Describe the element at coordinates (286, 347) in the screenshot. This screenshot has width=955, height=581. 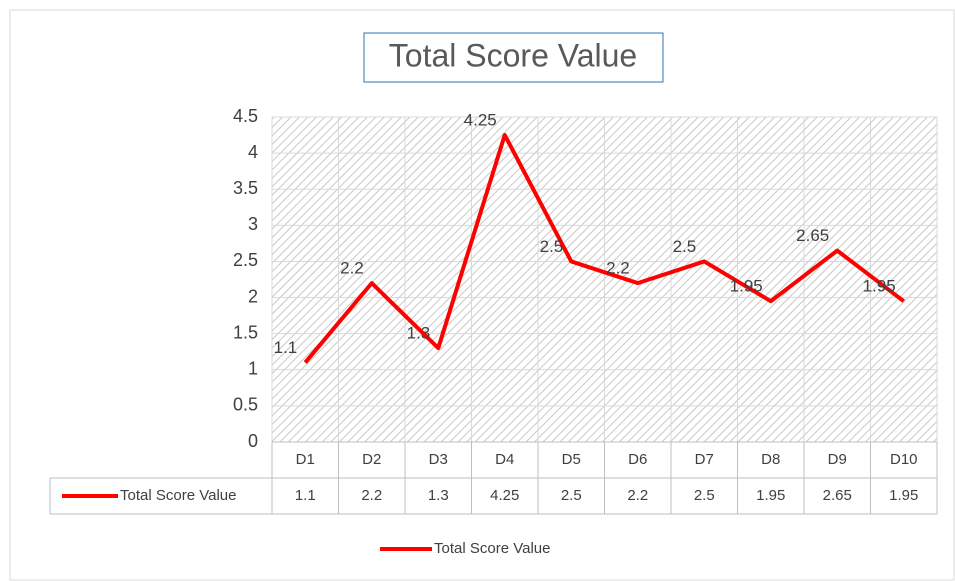
I see `data-label: 1.1` at that location.